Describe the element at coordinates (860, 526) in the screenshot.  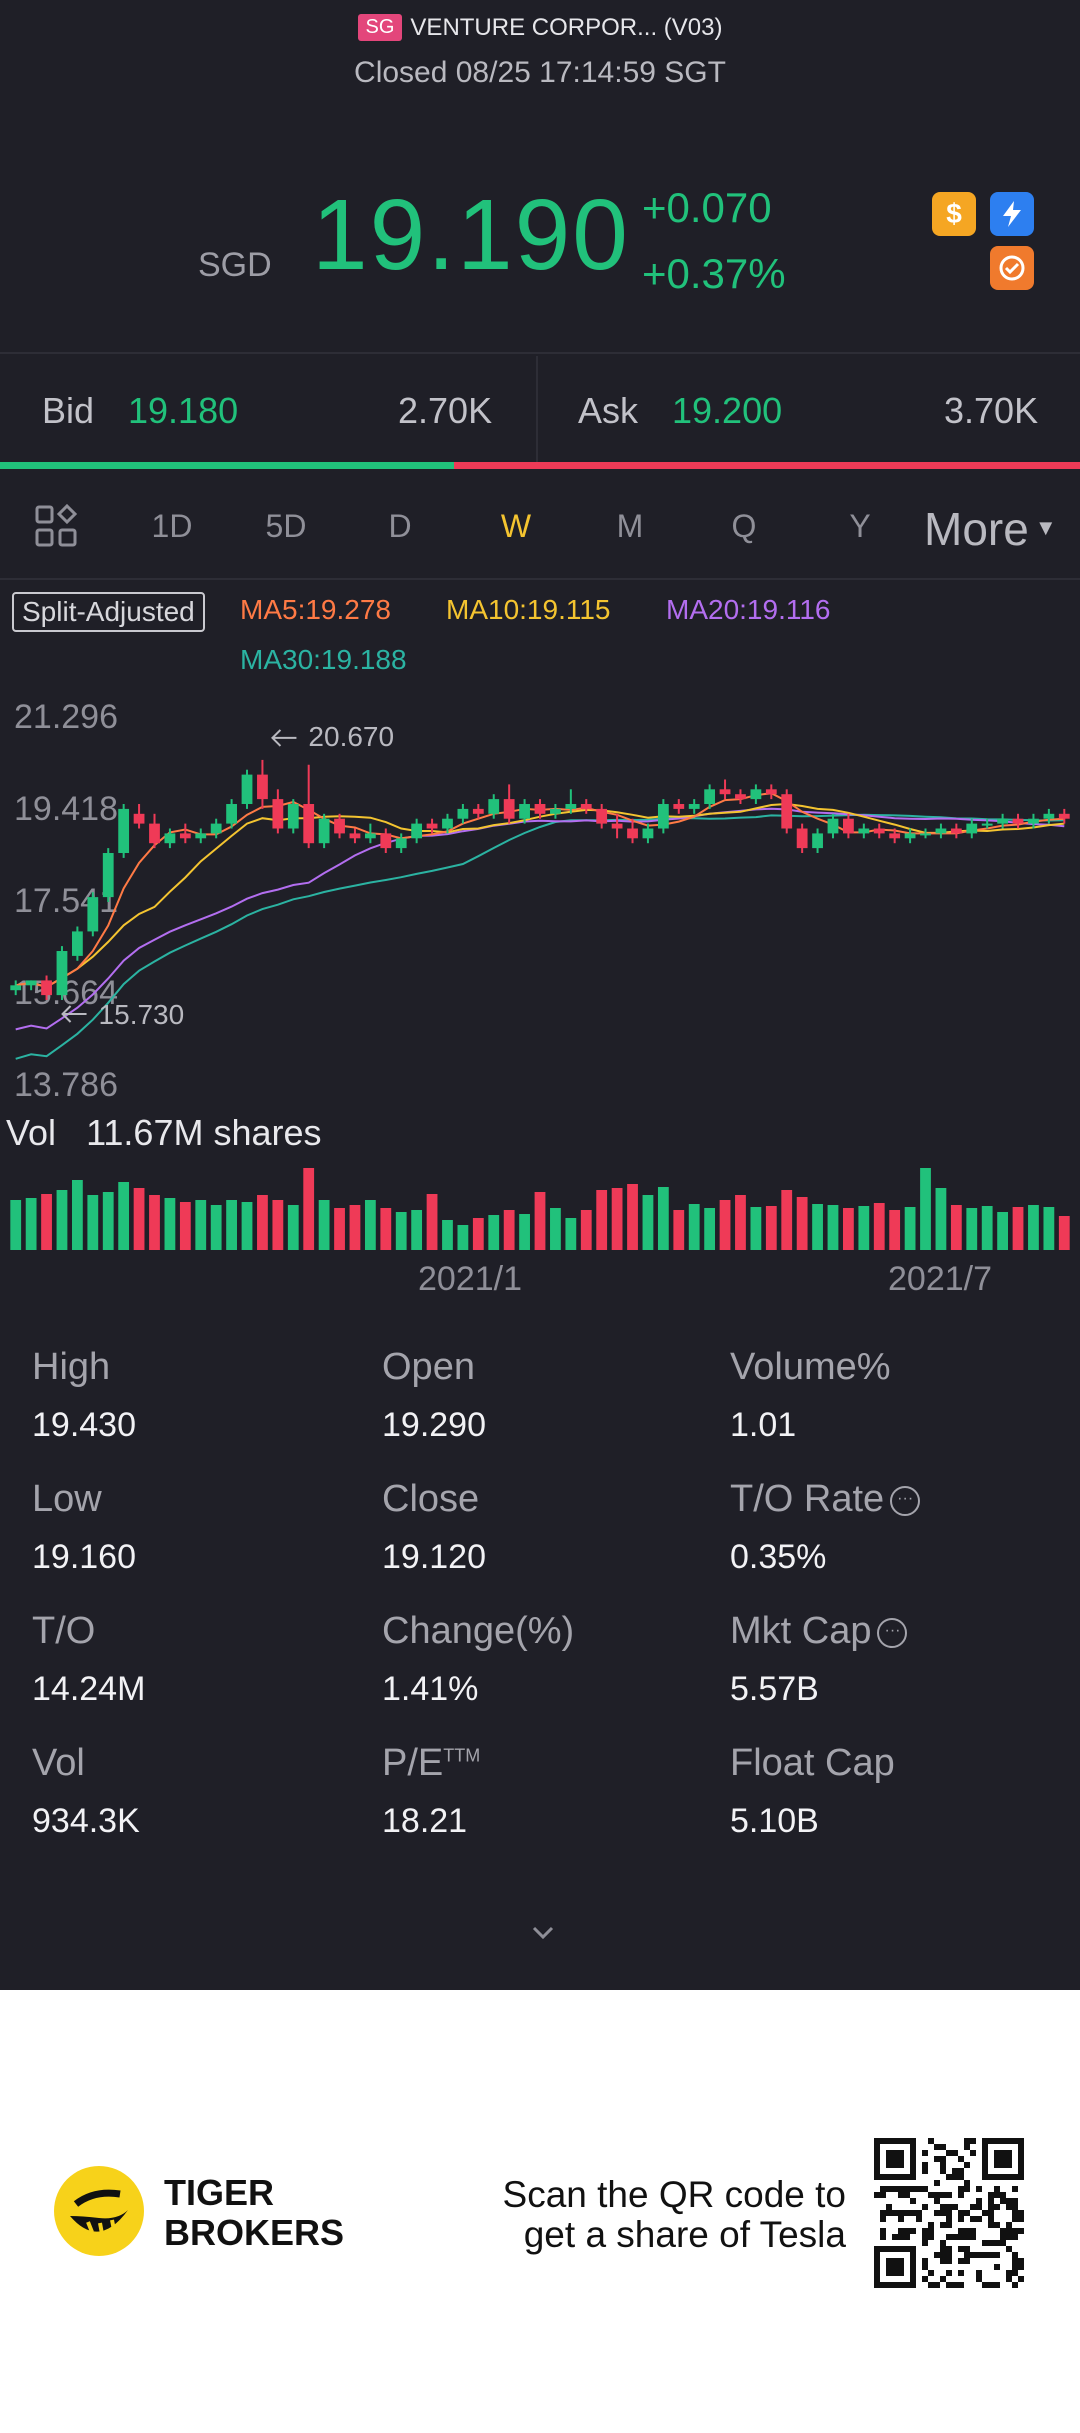
I see `tab-y: Y` at that location.